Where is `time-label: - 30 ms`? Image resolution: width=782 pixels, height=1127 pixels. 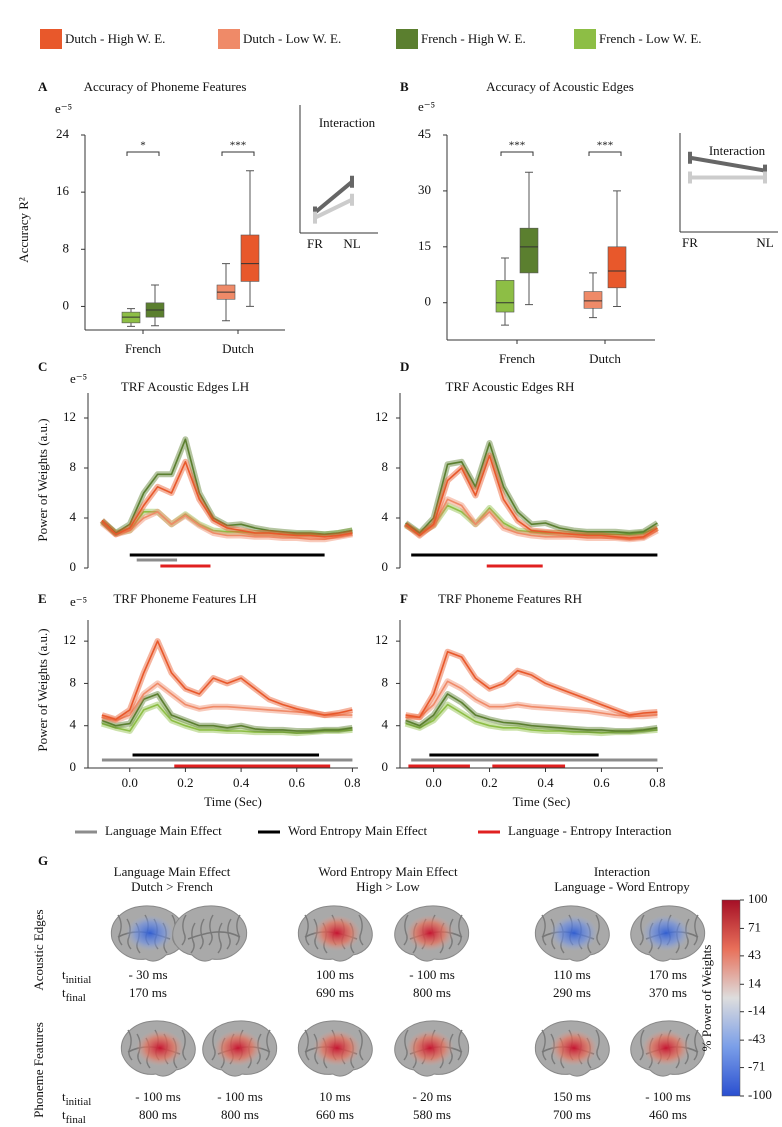 time-label: - 30 ms is located at coordinates (148, 974).